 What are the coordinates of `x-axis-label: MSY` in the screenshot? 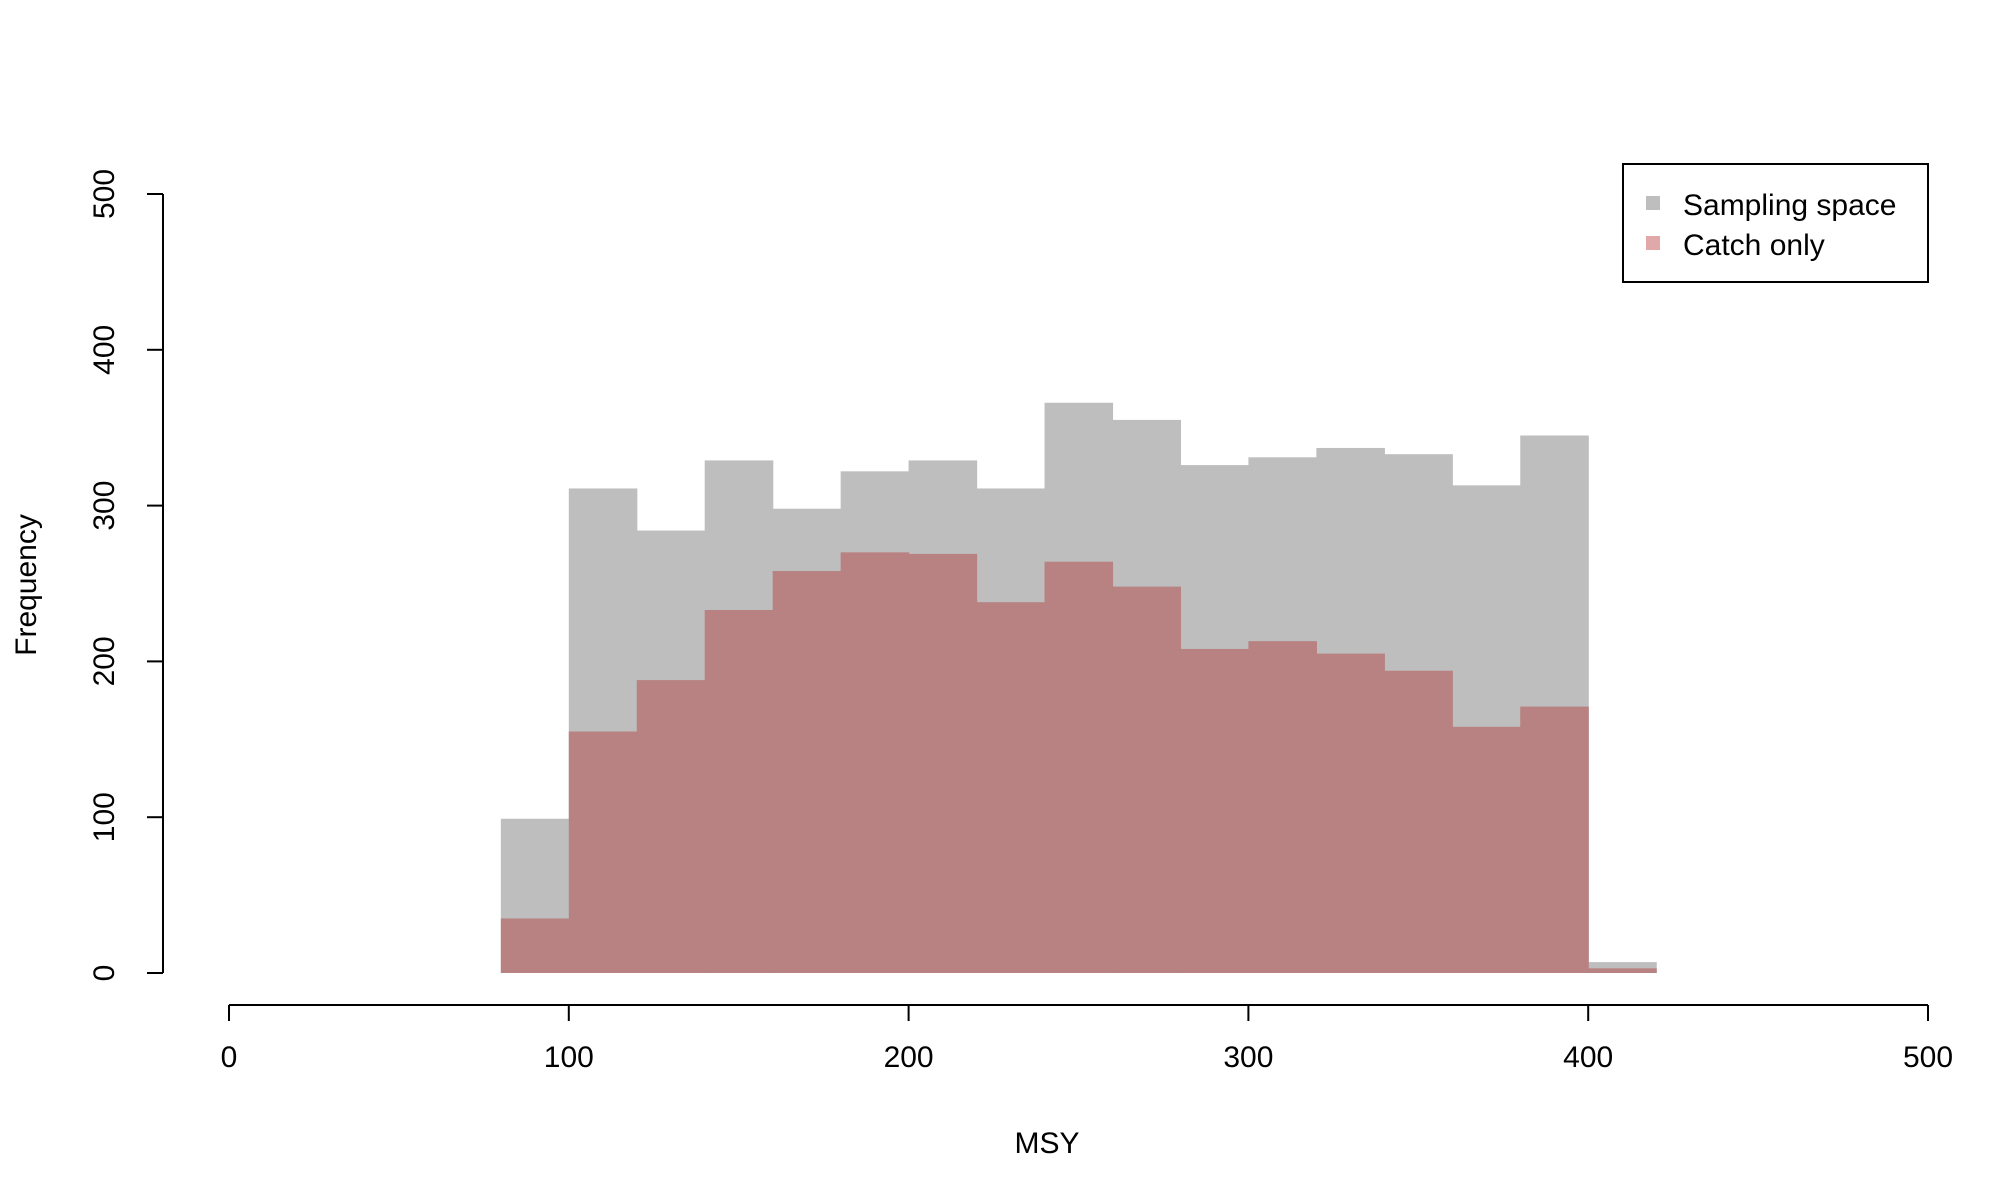 It's located at (1046, 1143).